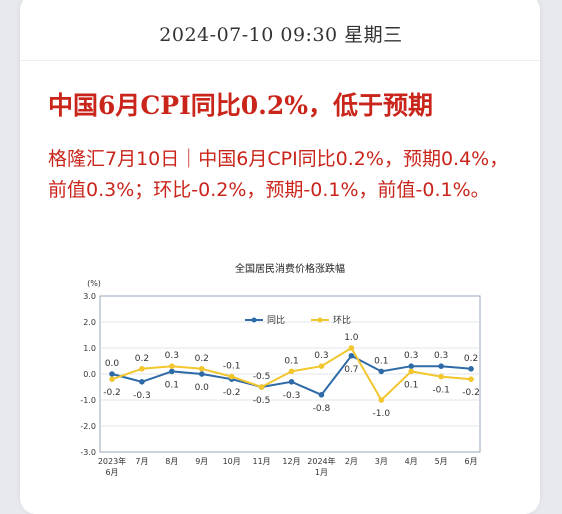  What do you see at coordinates (276, 320) in the screenshot?
I see `legend-label: 同比` at bounding box center [276, 320].